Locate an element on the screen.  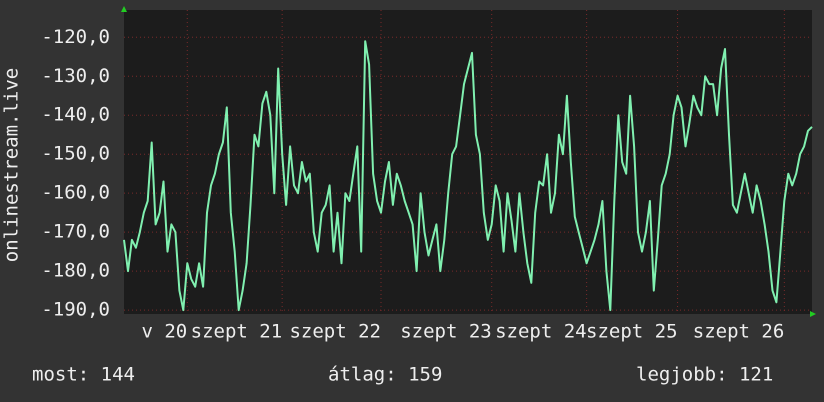
y-tick-label: -140,0 is located at coordinates (75, 115).